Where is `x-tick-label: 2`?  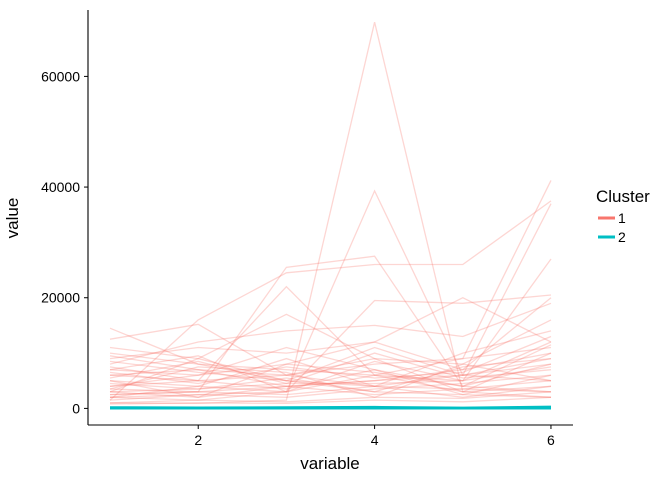
x-tick-label: 2 is located at coordinates (198, 440).